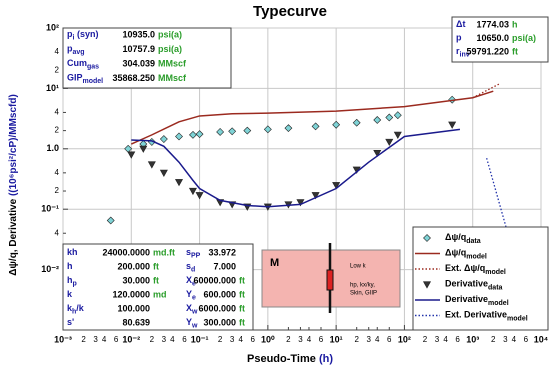 This screenshot has height=371, width=550. I want to click on legend-name: Ext. Derivative, so click(476, 315).